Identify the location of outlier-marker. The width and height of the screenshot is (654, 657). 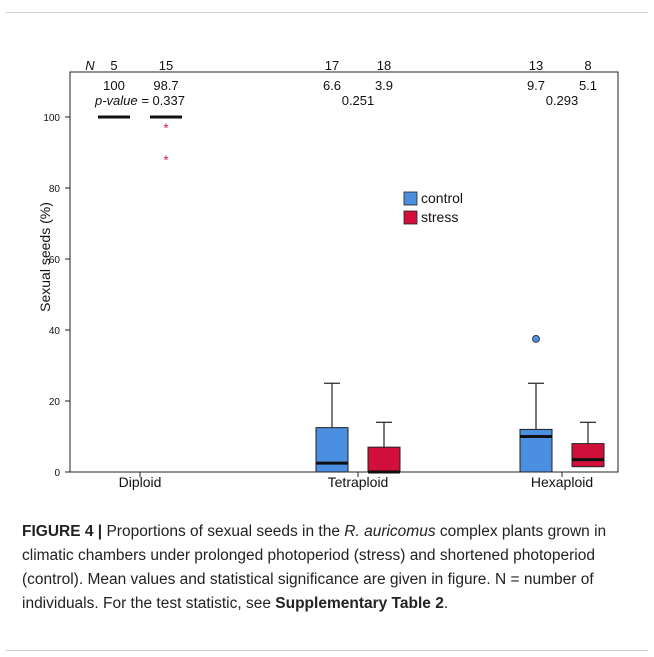
(536, 338).